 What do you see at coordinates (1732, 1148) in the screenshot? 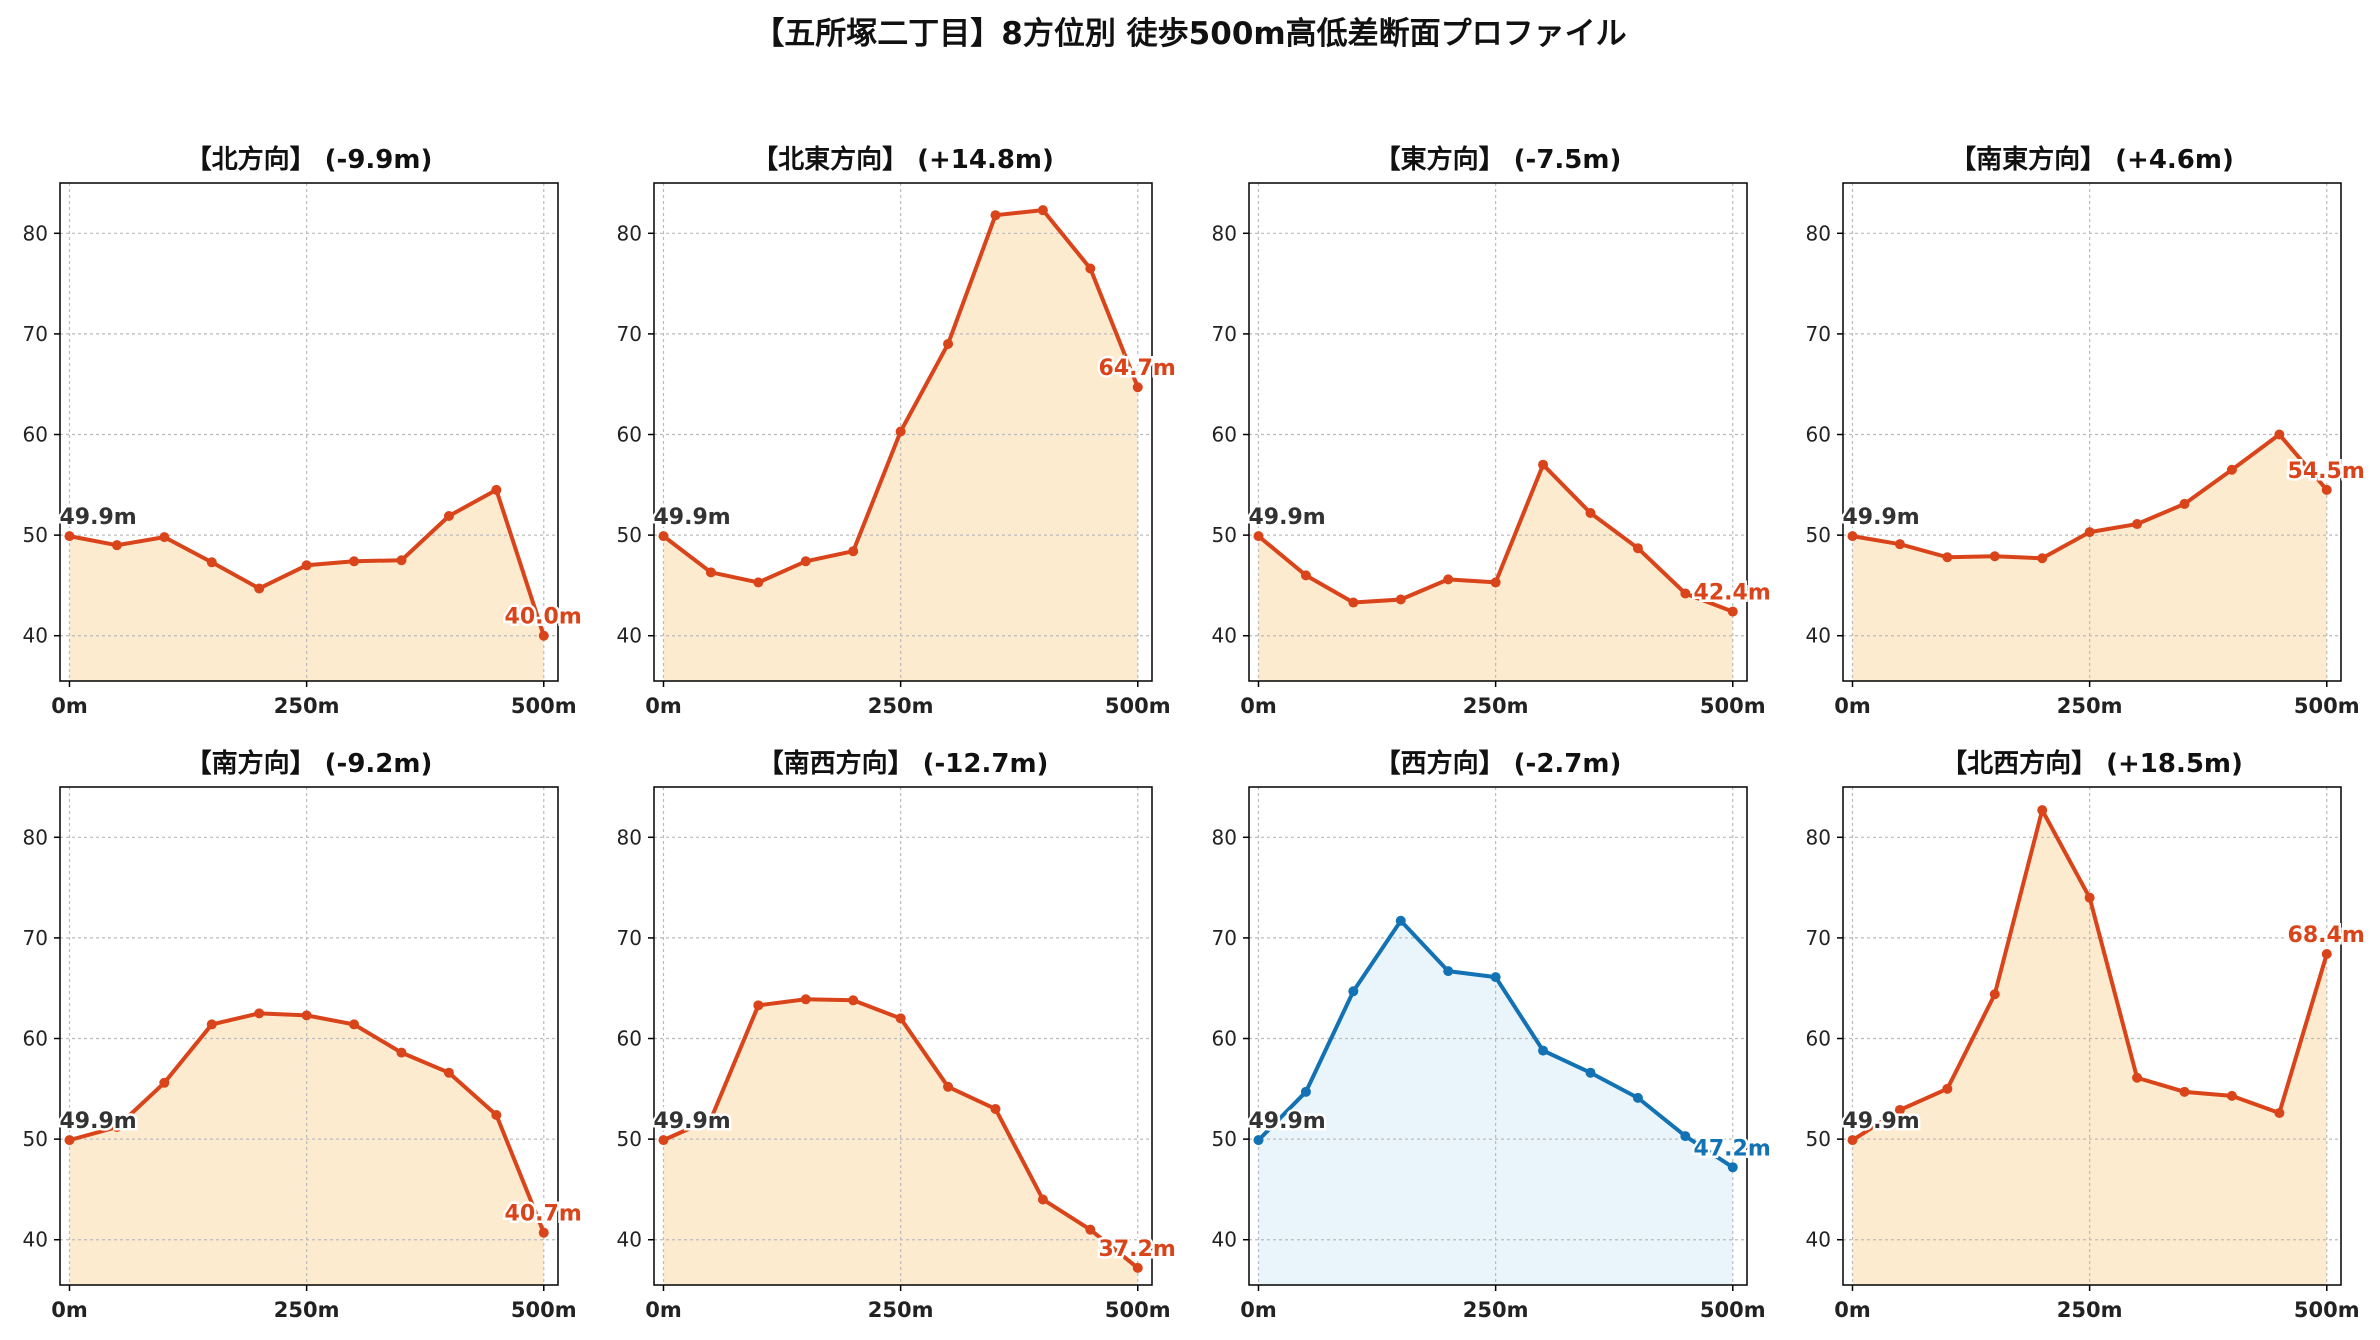
I see `end-elevation-label: 47.2m` at bounding box center [1732, 1148].